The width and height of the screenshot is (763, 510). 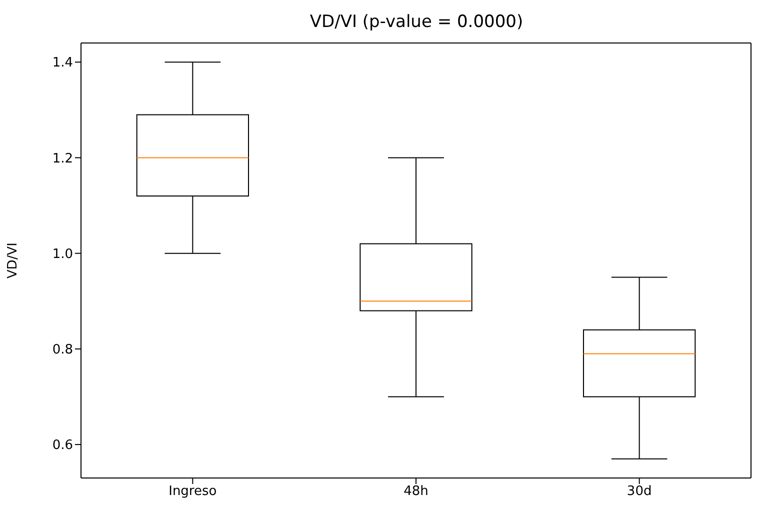 I want to click on x-tick-label: 48h, so click(x=416, y=492).